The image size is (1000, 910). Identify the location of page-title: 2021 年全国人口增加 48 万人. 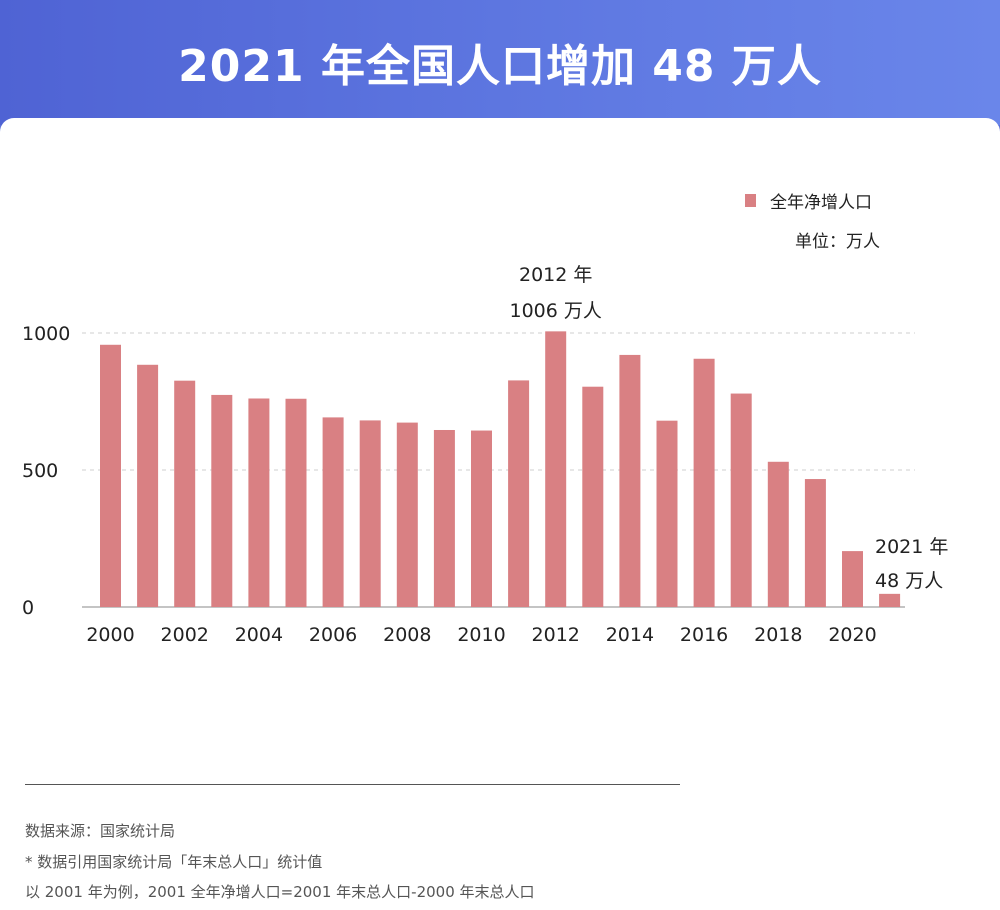
(500, 66).